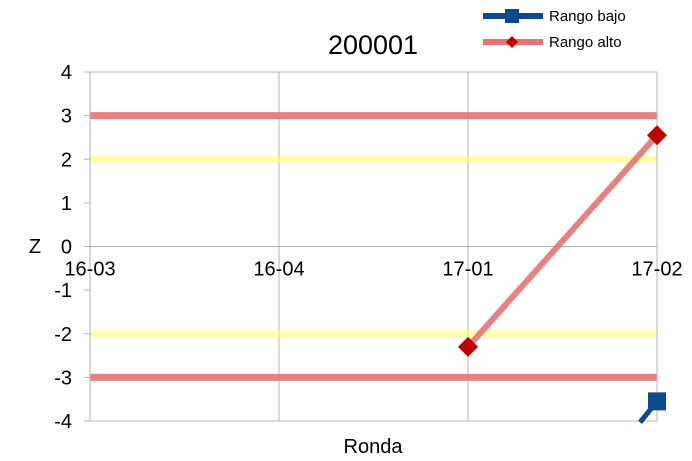 The image size is (692, 461). What do you see at coordinates (66, 248) in the screenshot?
I see `y-tick-label: 0` at bounding box center [66, 248].